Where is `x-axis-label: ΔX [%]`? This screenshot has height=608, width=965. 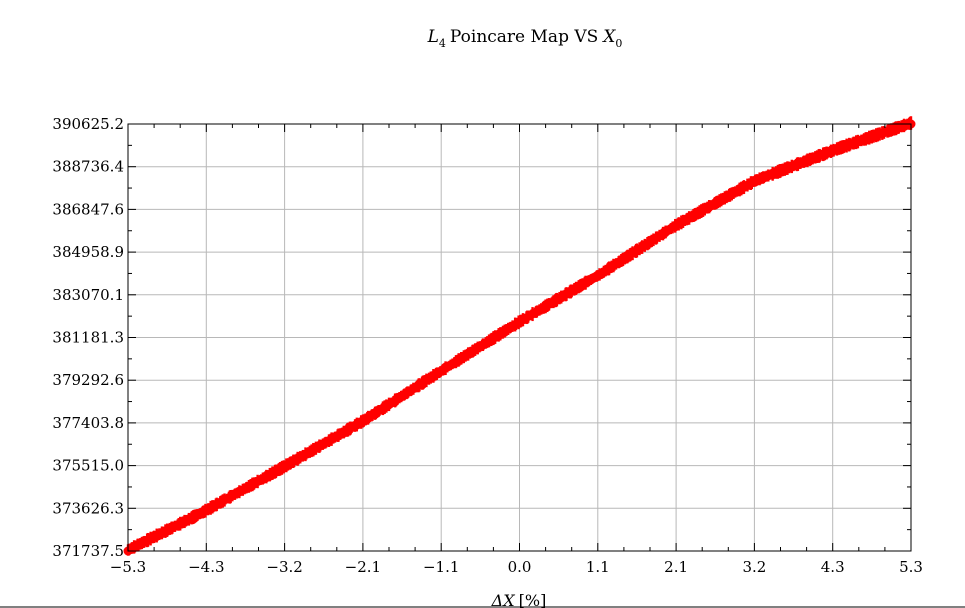
x-axis-label: ΔX [%] is located at coordinates (519, 599).